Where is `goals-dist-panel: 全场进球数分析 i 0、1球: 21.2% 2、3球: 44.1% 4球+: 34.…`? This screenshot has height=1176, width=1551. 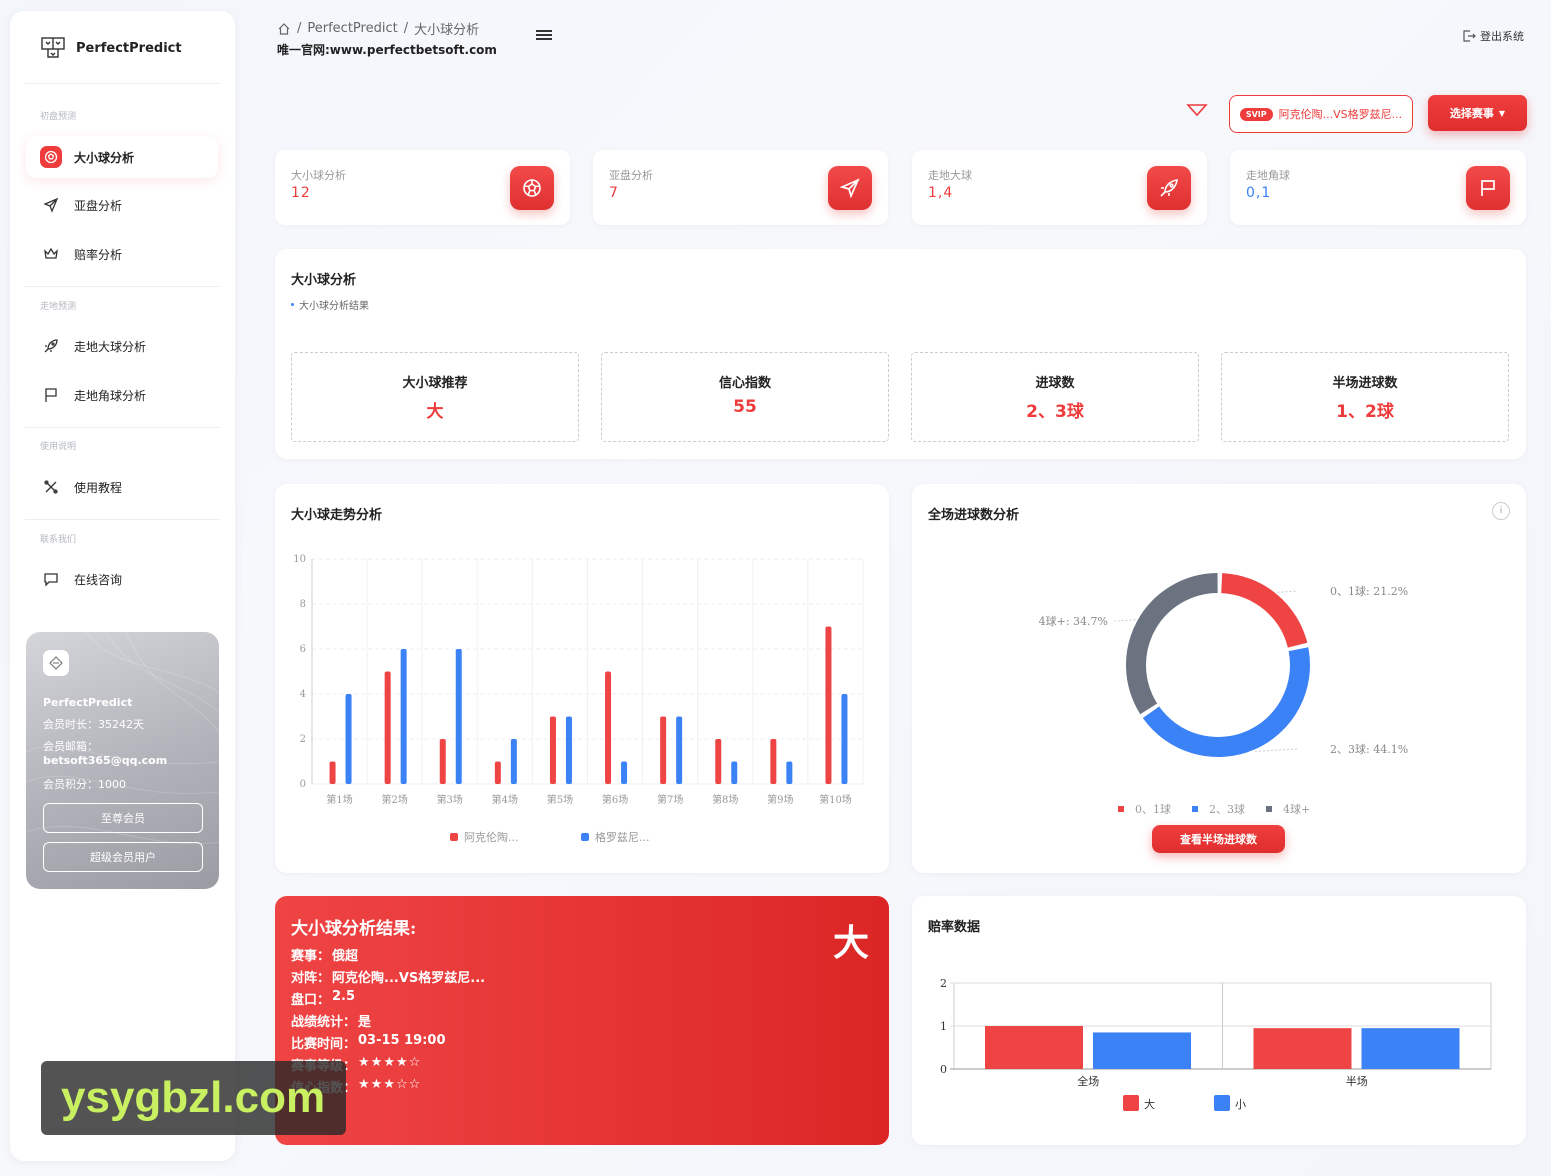 goals-dist-panel: 全场进球数分析 i 0、1球: 21.2% 2、3球: 44.1% 4球+: 34.… is located at coordinates (1219, 678).